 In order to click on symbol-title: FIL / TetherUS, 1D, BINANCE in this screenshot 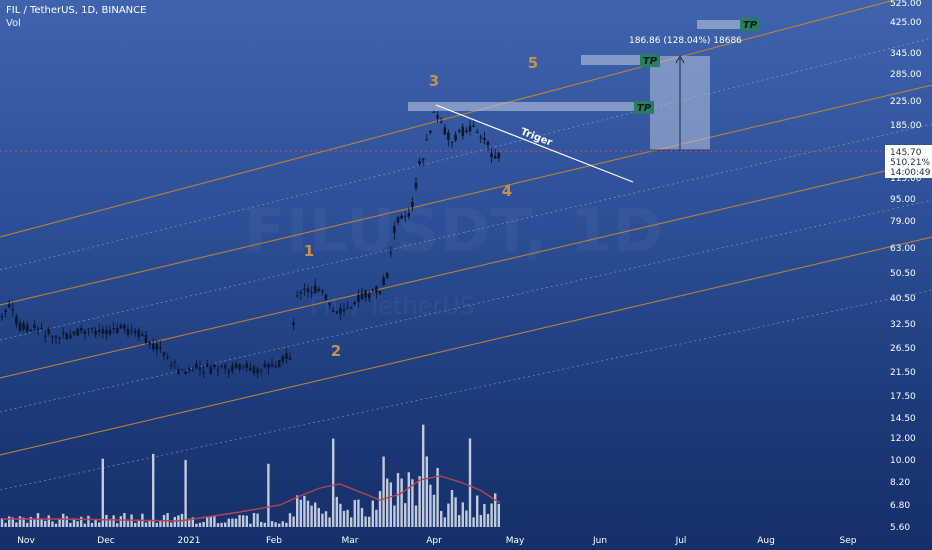, I will do `click(76, 10)`.